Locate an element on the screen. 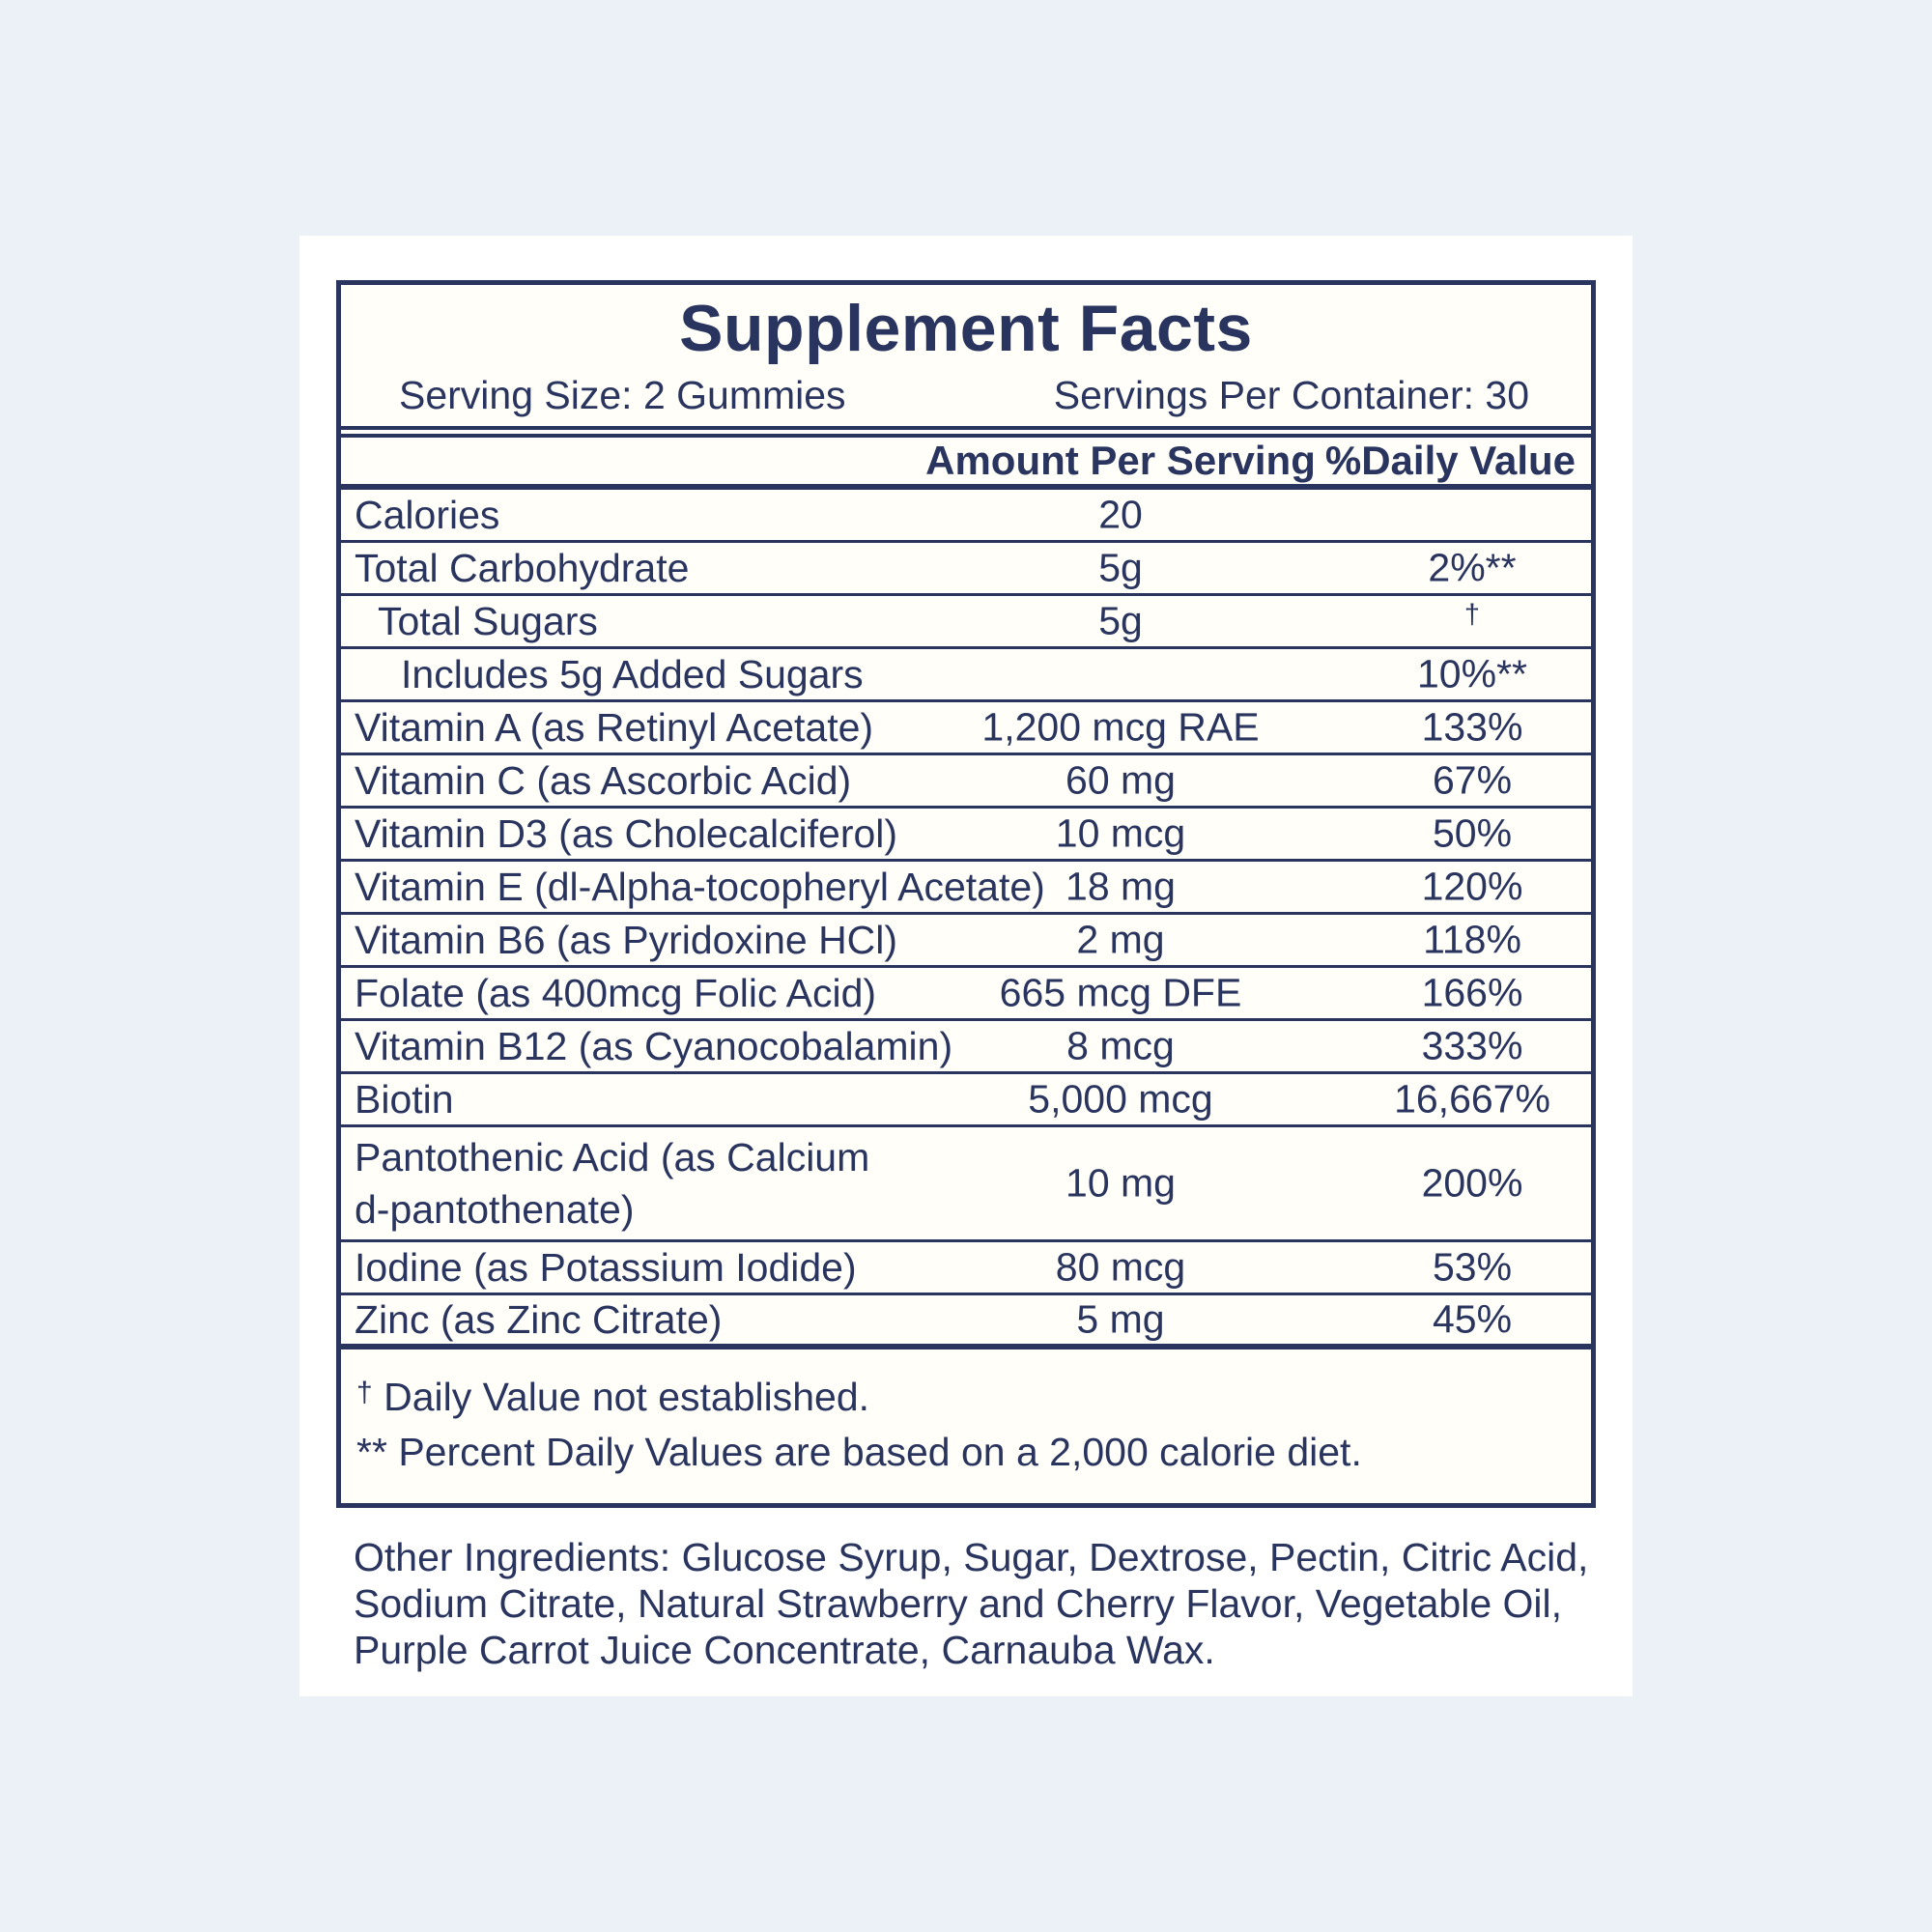  row-daily-value: 53% is located at coordinates (1472, 1267).